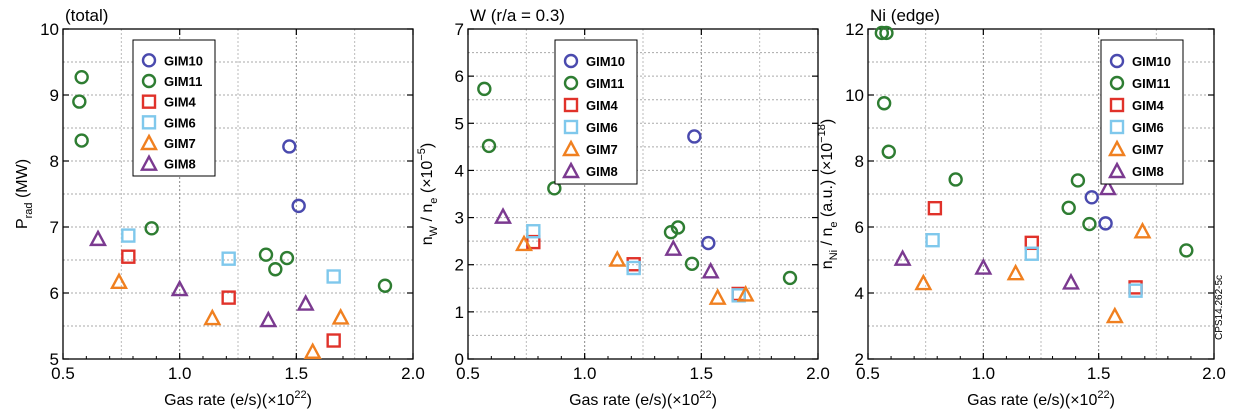  I want to click on data-points, so click(637, 193).